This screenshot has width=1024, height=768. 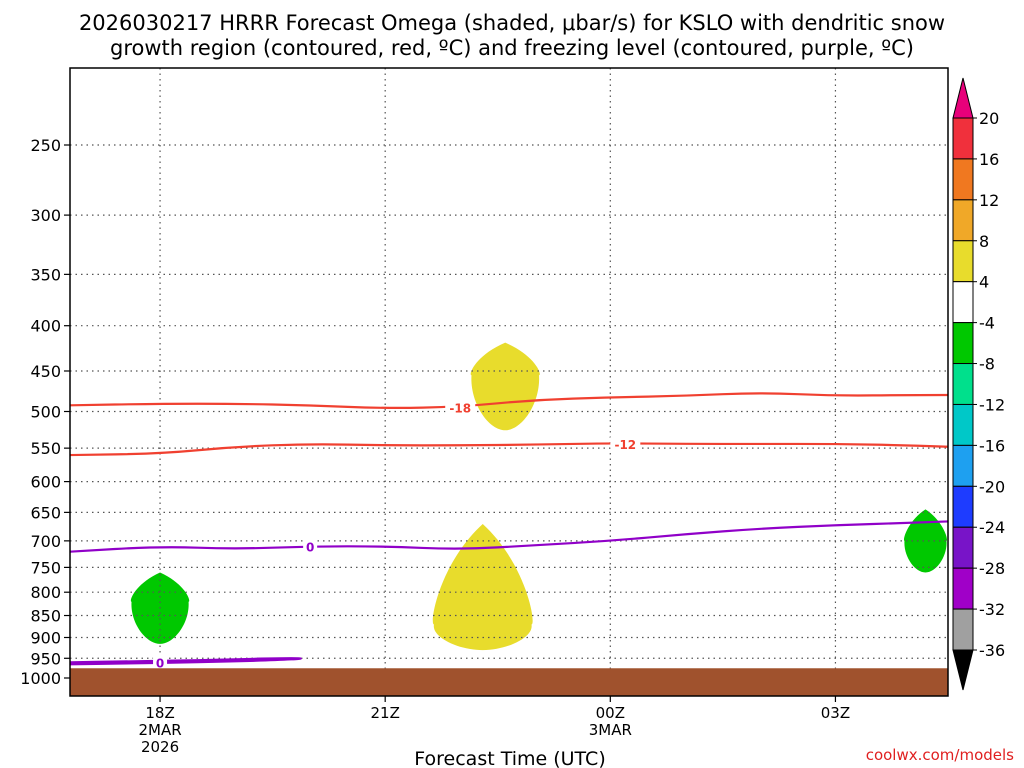 I want to click on colorbar-label-5: -4, so click(x=987, y=323).